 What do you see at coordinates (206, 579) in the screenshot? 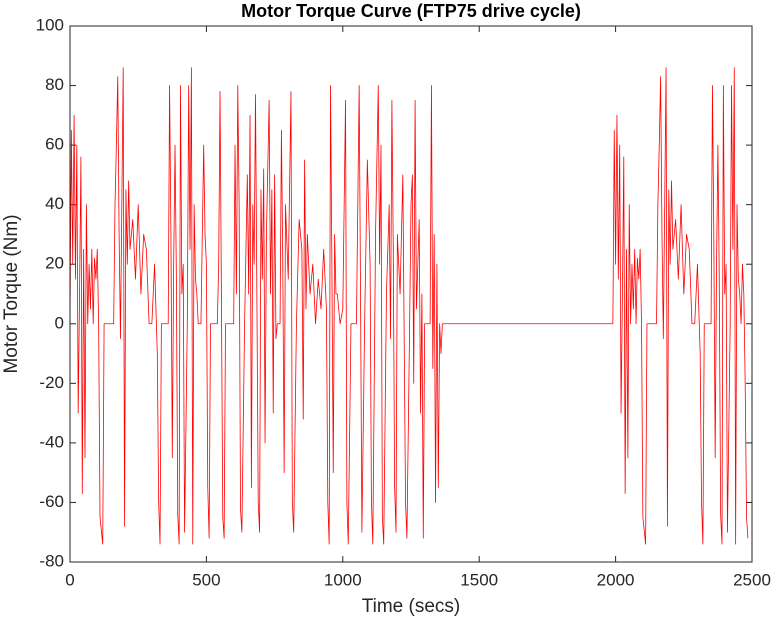
I see `x-tick-label: 500` at bounding box center [206, 579].